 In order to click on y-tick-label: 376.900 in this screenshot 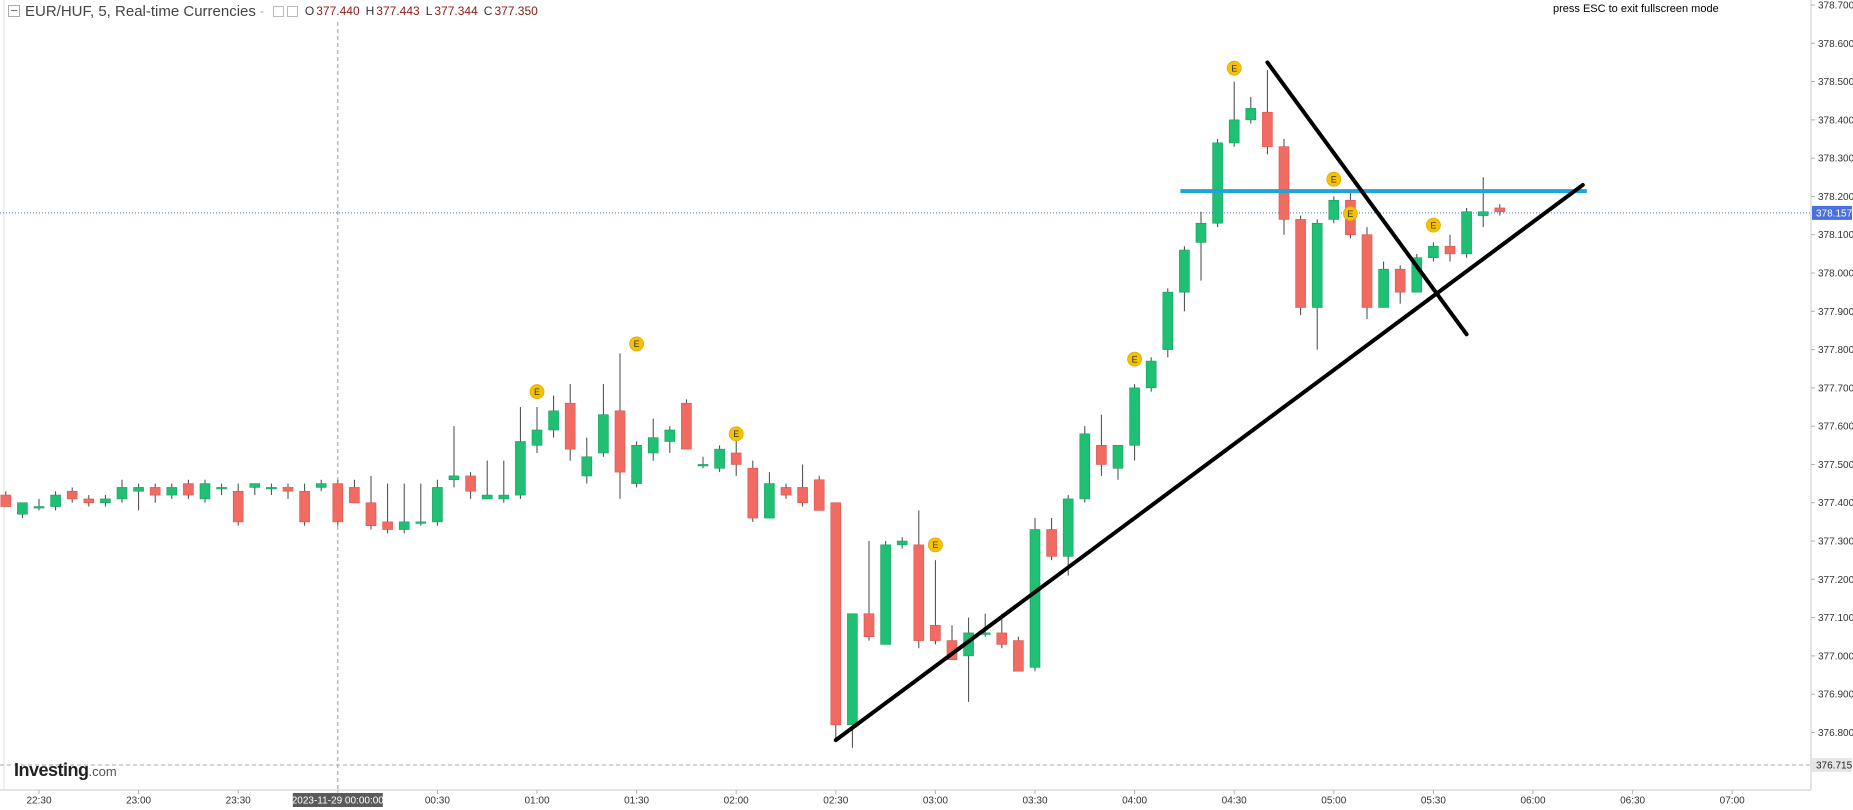, I will do `click(1835, 695)`.